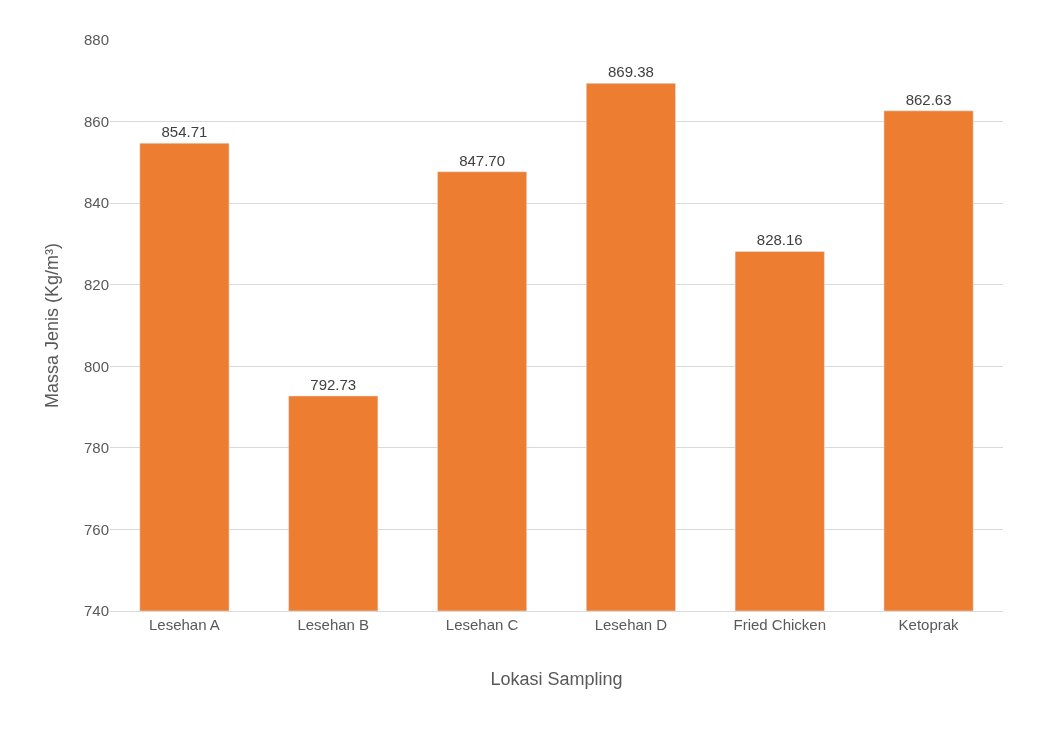 This screenshot has width=1053, height=731. I want to click on y-tick-label: 840, so click(96, 203).